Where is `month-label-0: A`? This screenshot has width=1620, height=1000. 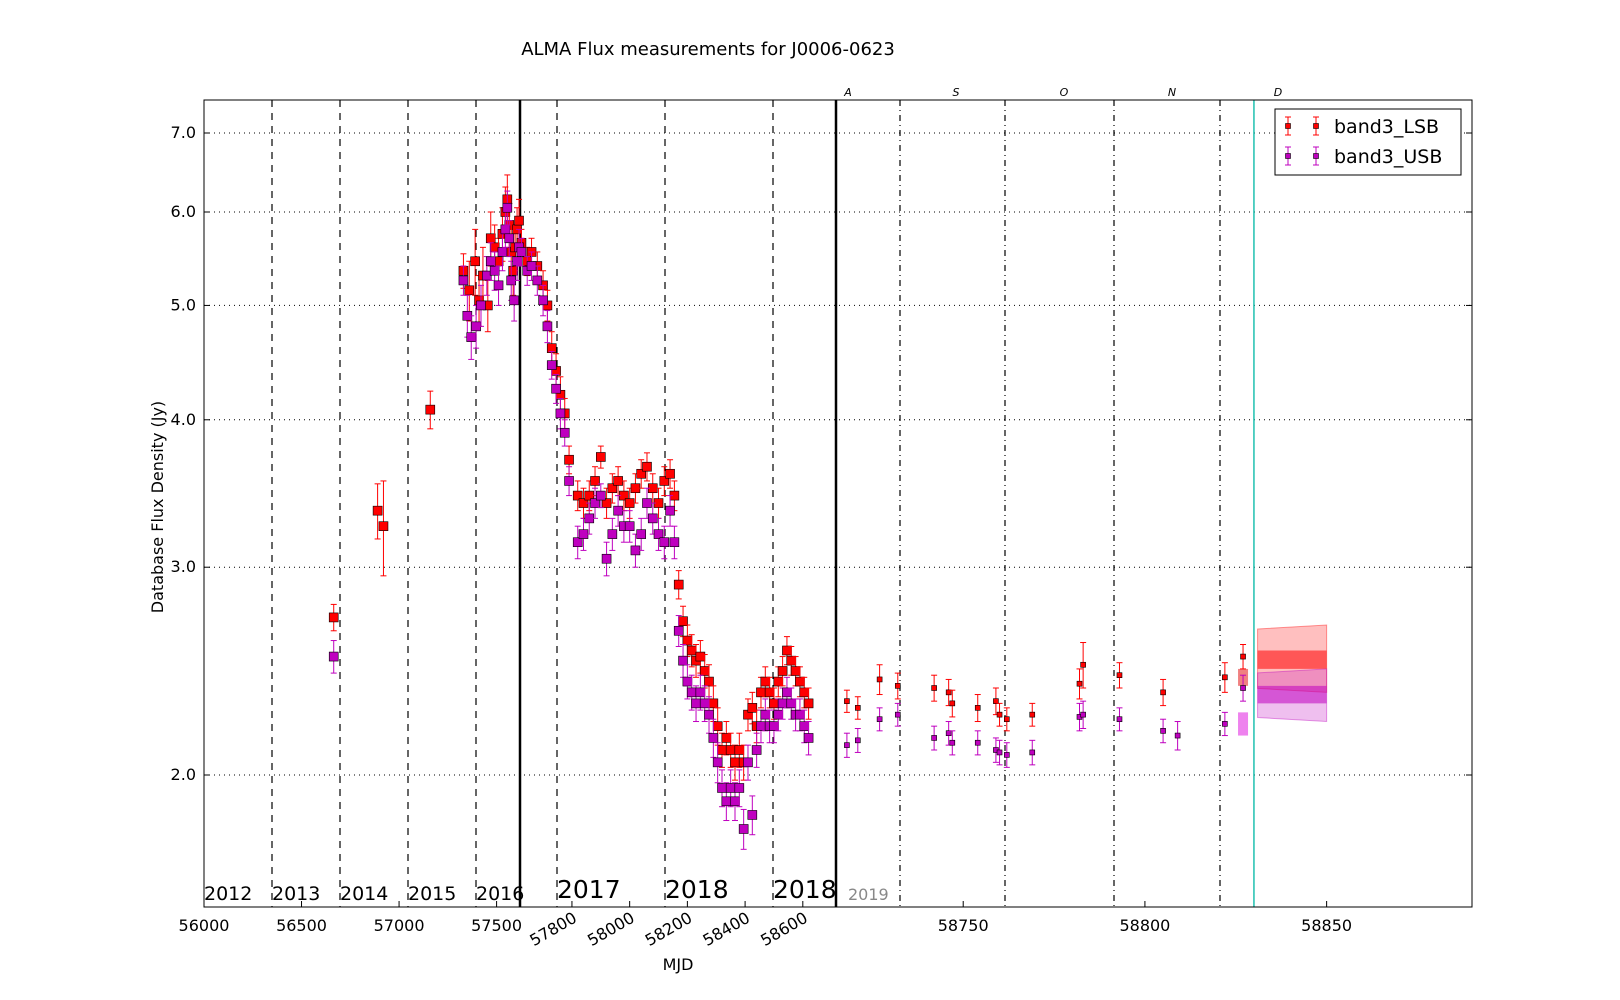
month-label-0: A is located at coordinates (847, 92).